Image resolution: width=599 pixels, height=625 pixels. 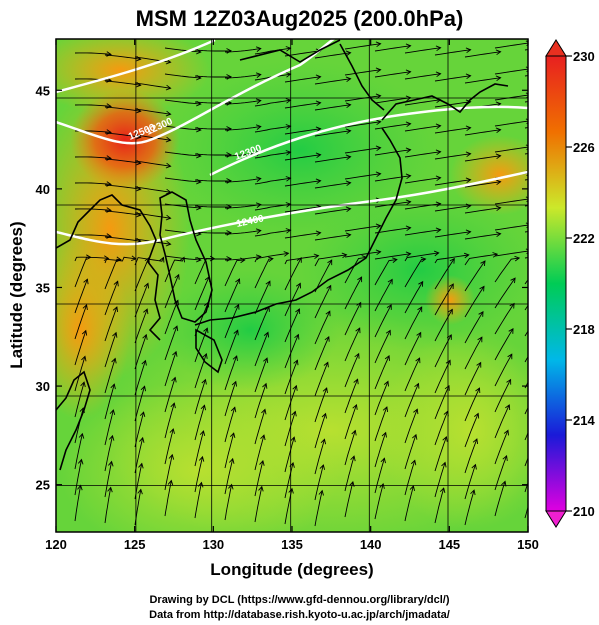 What do you see at coordinates (43, 386) in the screenshot?
I see `y-tick-label: 30` at bounding box center [43, 386].